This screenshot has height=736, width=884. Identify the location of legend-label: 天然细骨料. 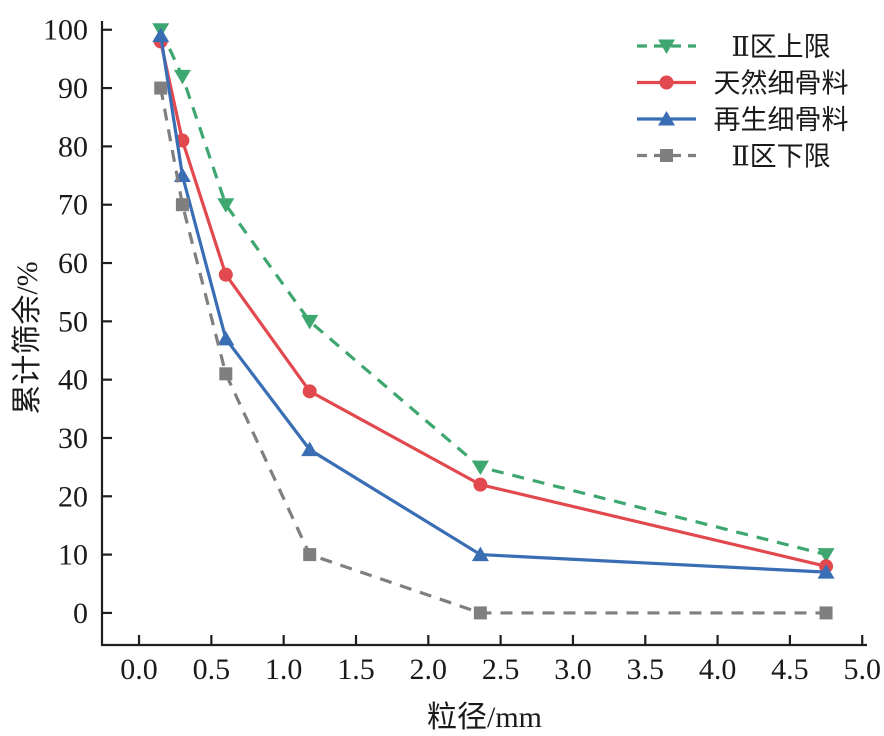
(781, 84).